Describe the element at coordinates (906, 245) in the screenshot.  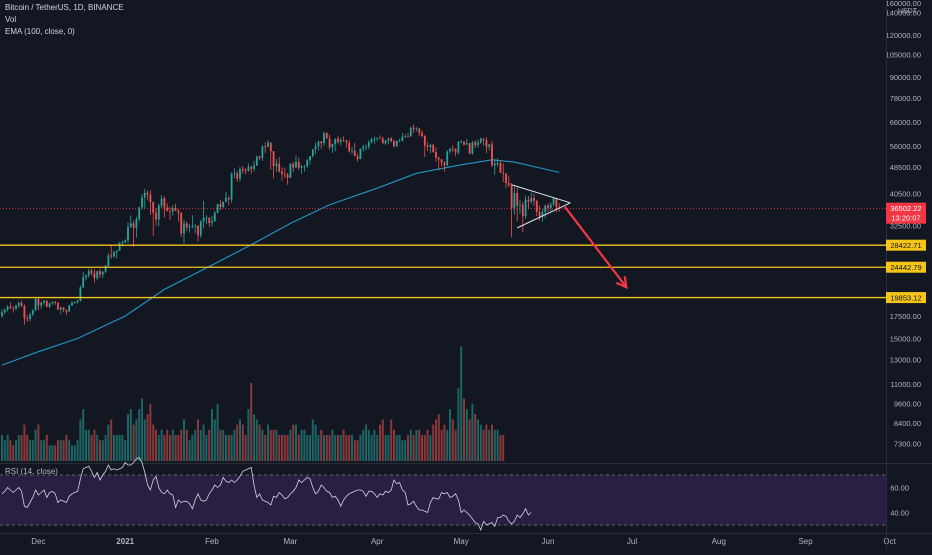
I see `level-price-tag: 28422.71` at that location.